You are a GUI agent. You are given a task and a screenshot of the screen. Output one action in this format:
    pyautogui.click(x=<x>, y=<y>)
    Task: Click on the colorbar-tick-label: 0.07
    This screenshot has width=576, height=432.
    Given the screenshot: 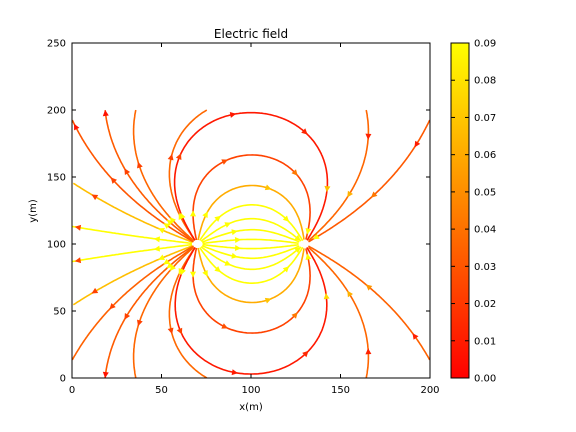 What is the action you would take?
    pyautogui.click(x=485, y=118)
    